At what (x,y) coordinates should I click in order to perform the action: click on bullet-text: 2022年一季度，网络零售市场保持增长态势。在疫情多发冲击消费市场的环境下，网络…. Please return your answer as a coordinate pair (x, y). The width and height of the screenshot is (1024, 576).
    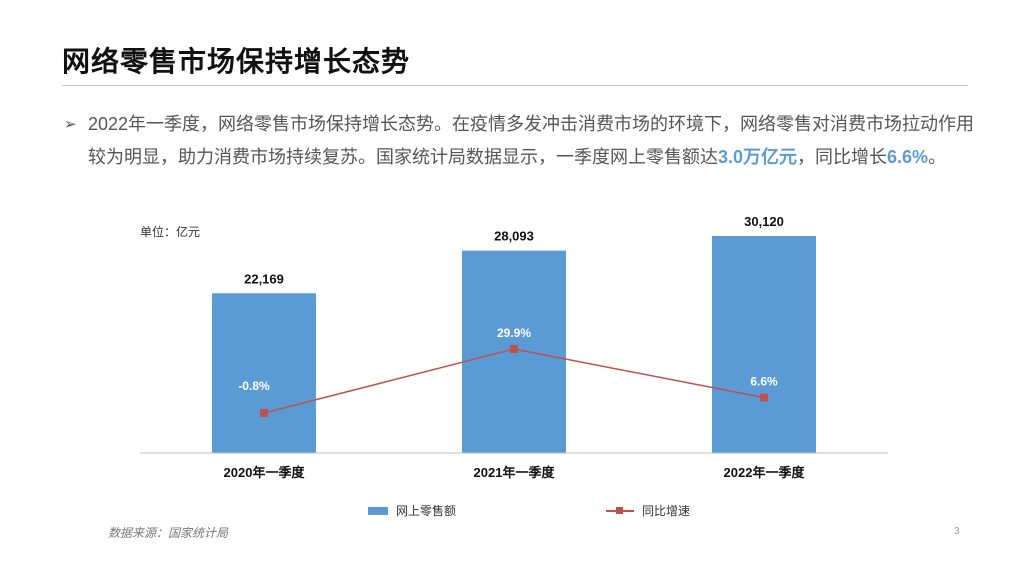
    Looking at the image, I should click on (536, 141).